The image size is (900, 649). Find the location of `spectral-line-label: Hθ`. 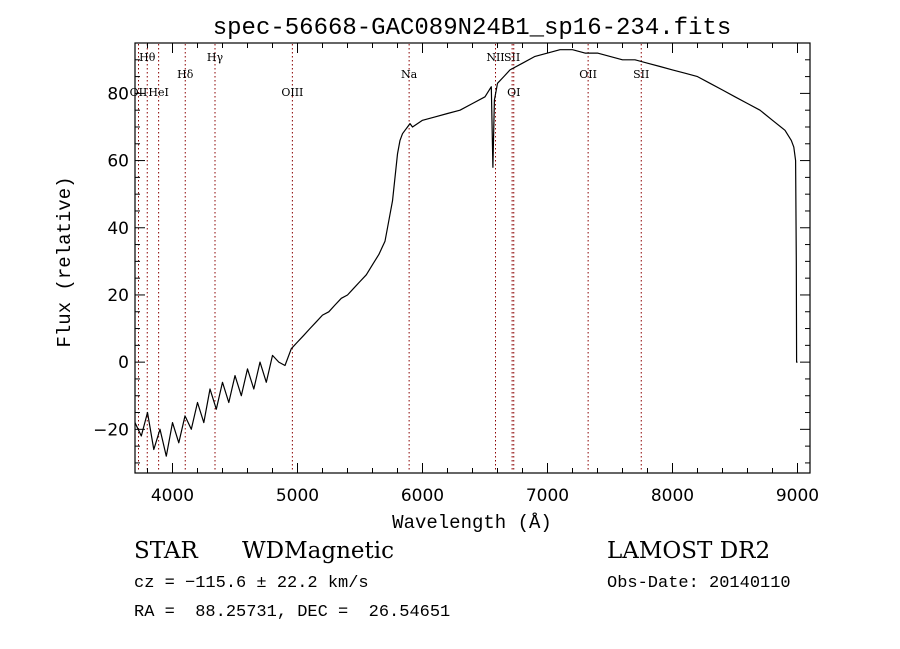

spectral-line-label: Hθ is located at coordinates (147, 57).